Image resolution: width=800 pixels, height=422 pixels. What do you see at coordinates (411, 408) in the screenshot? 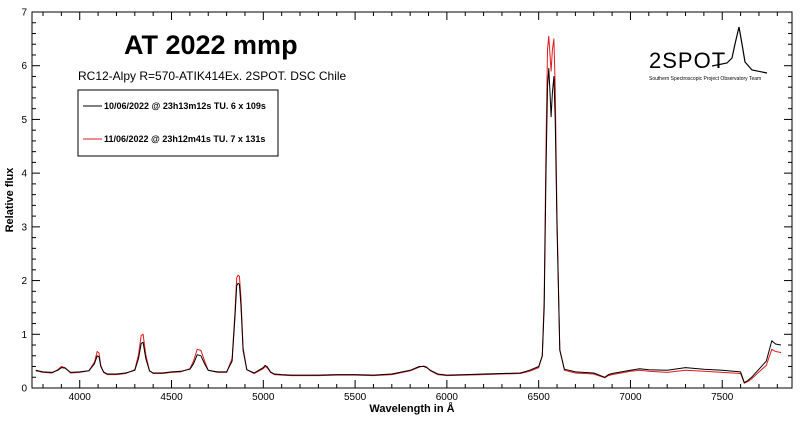
I see `x-axis-title: Wavelength in Å` at bounding box center [411, 408].